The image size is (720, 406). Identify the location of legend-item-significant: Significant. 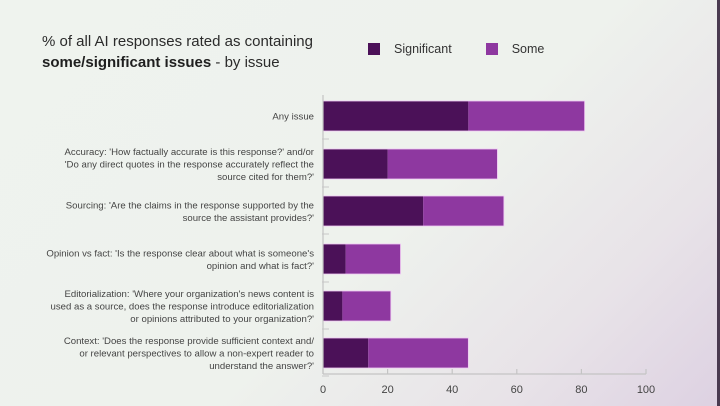
(410, 49).